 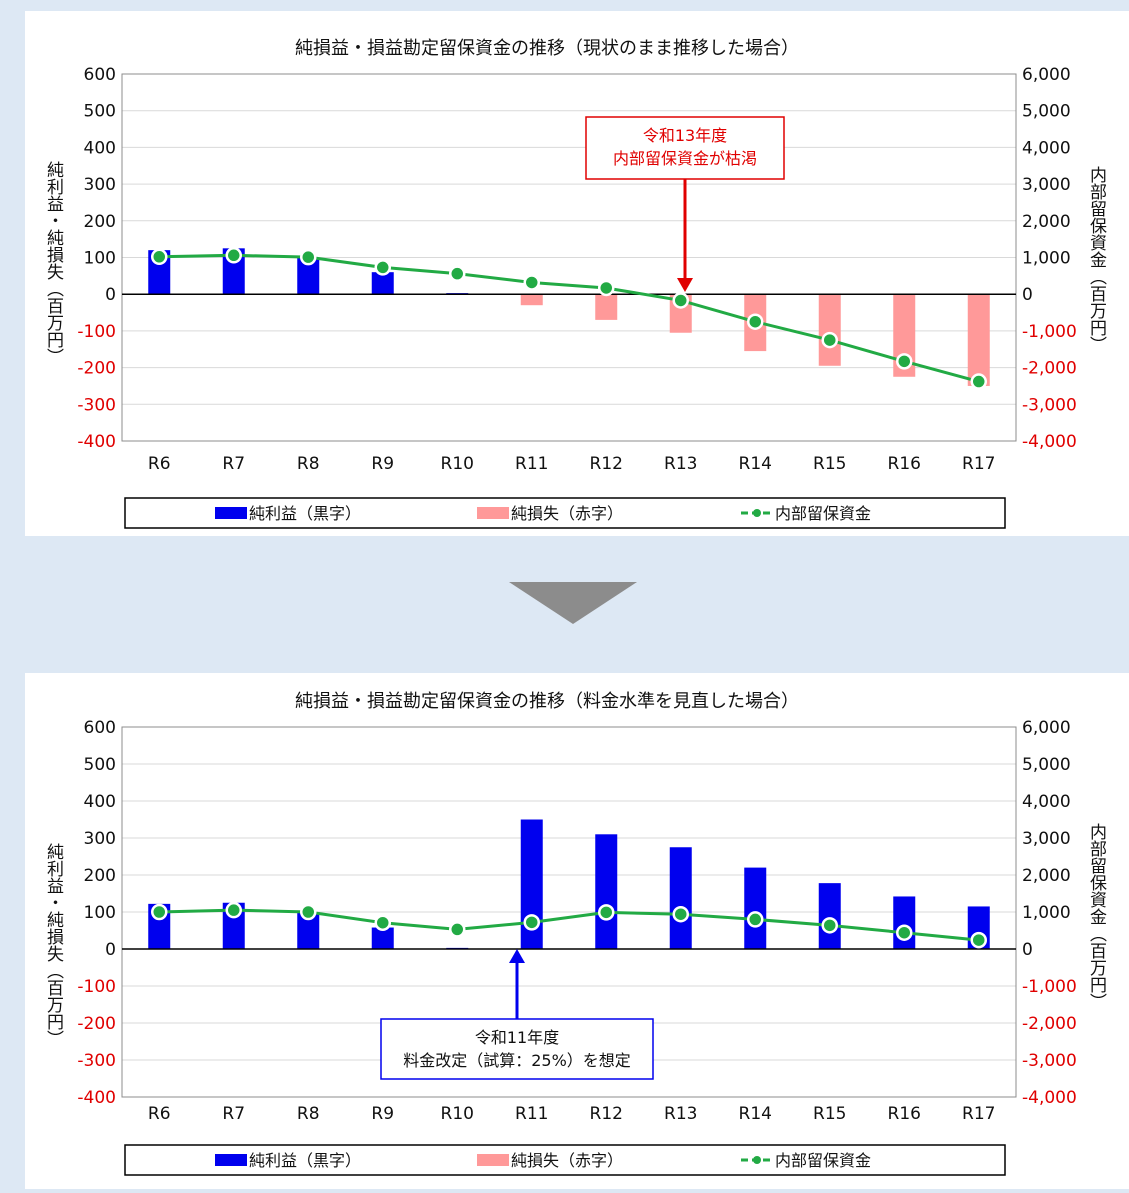 What do you see at coordinates (493, 513) in the screenshot?
I see `legend-swatch-loss` at bounding box center [493, 513].